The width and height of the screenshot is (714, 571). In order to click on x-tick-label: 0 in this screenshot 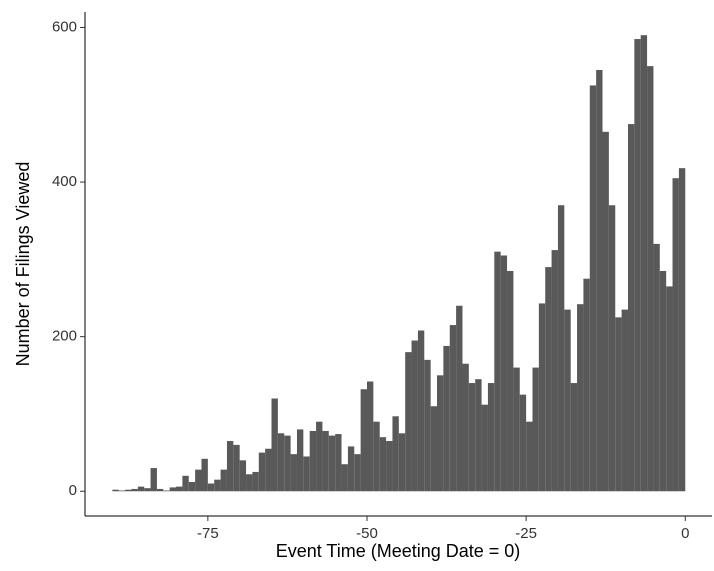, I will do `click(685, 533)`.